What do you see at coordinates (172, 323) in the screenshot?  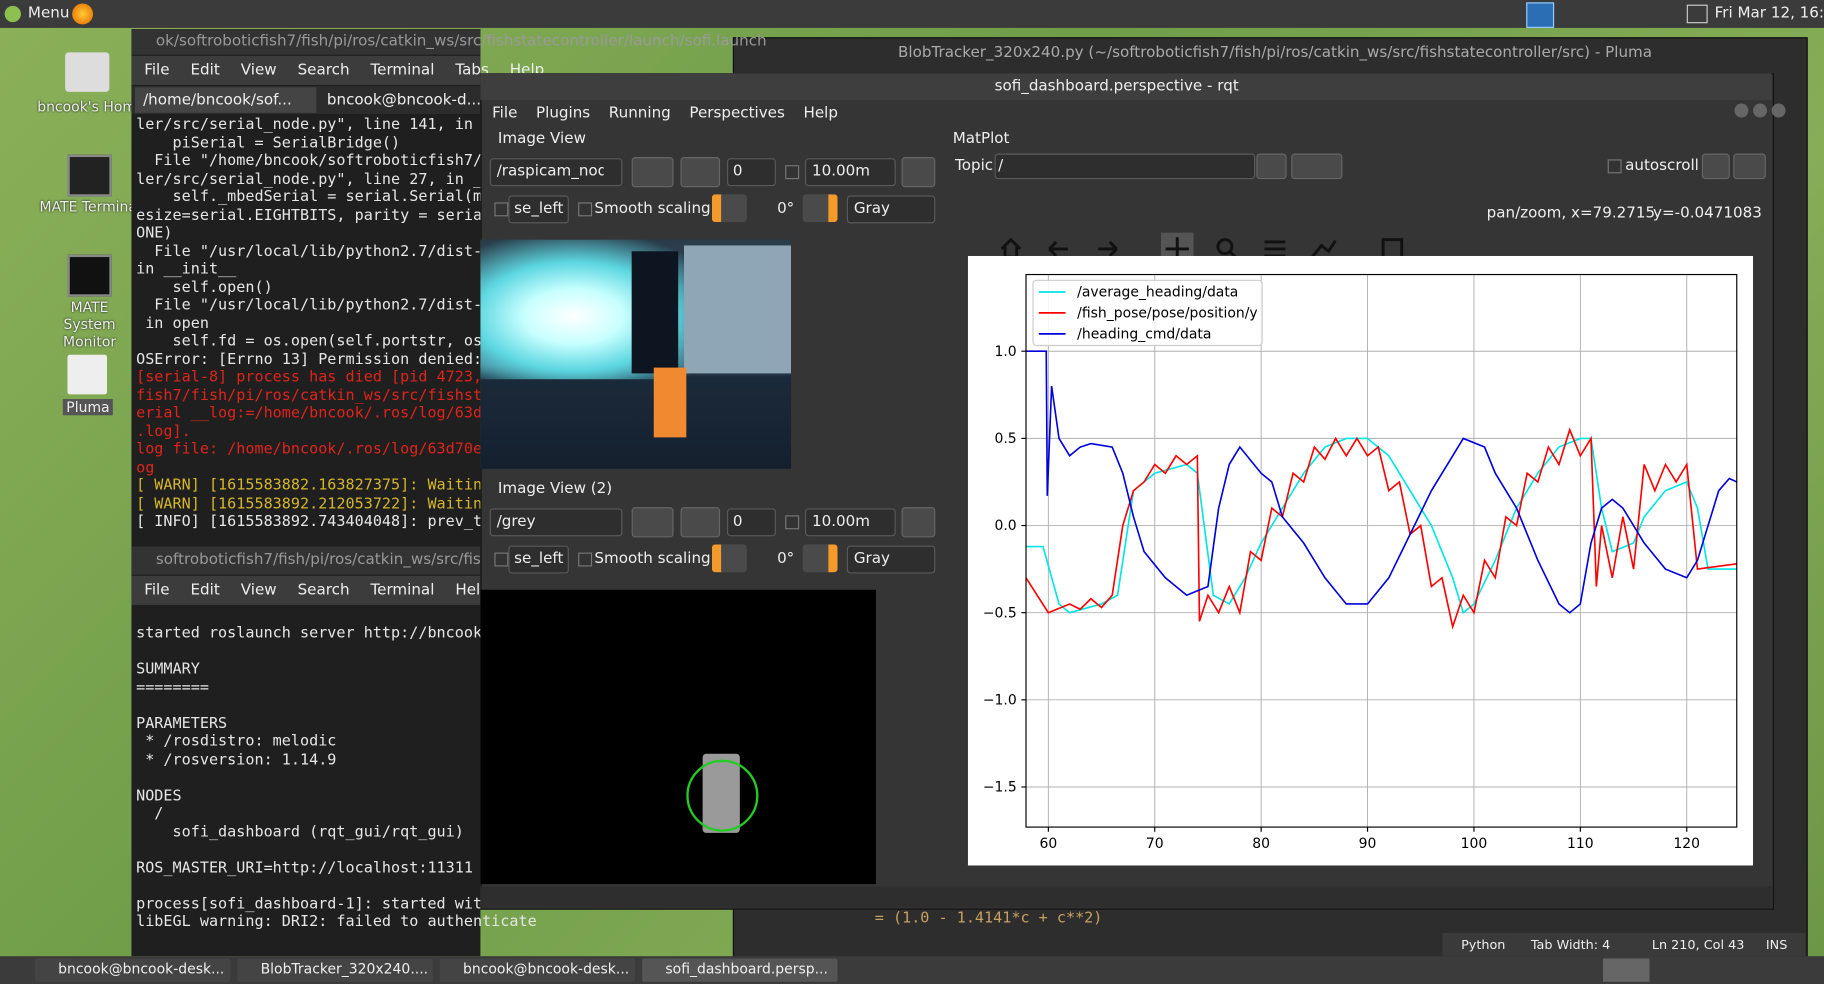 I see `terminal-line: in open` at bounding box center [172, 323].